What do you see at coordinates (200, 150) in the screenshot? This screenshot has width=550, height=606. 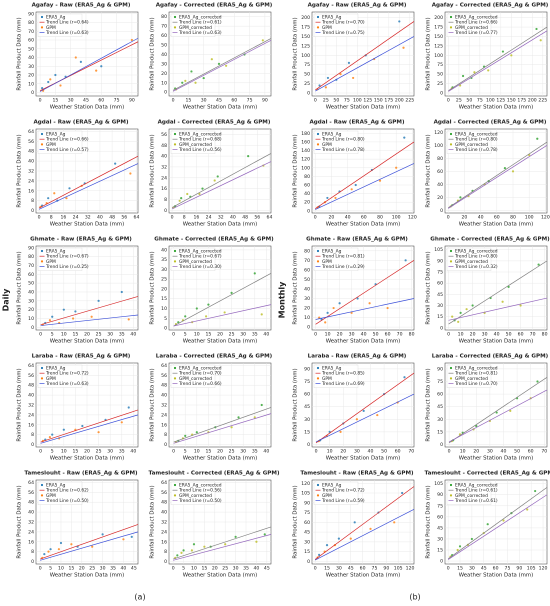 I see `legend-label: Trend Line (r=0.56)` at bounding box center [200, 150].